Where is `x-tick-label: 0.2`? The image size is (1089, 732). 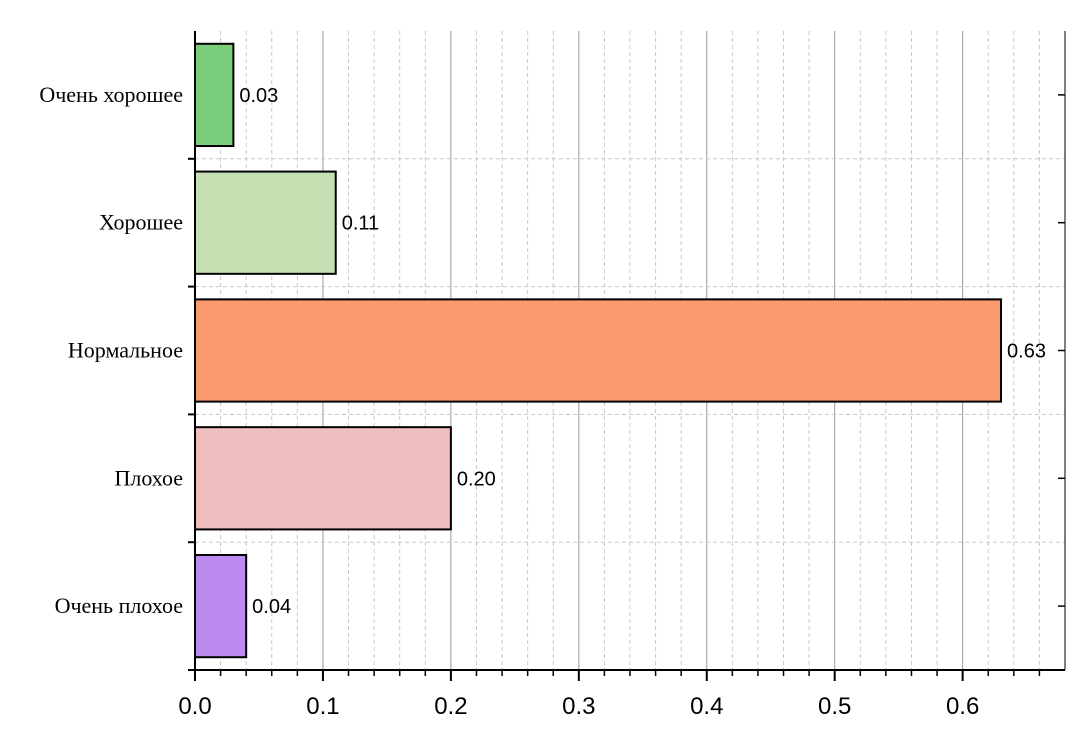 x-tick-label: 0.2 is located at coordinates (450, 706).